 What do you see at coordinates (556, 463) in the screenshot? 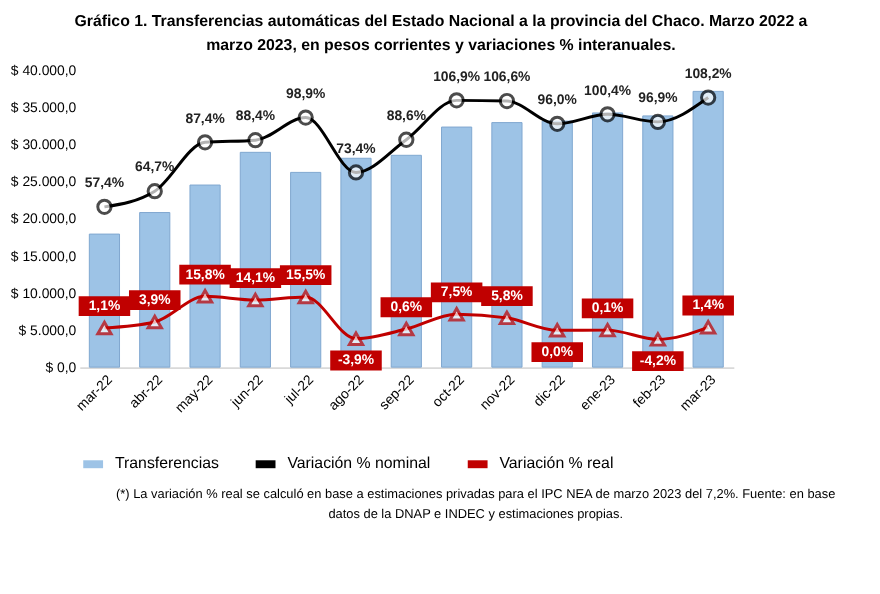
I see `legend-label: Variación % real` at bounding box center [556, 463].